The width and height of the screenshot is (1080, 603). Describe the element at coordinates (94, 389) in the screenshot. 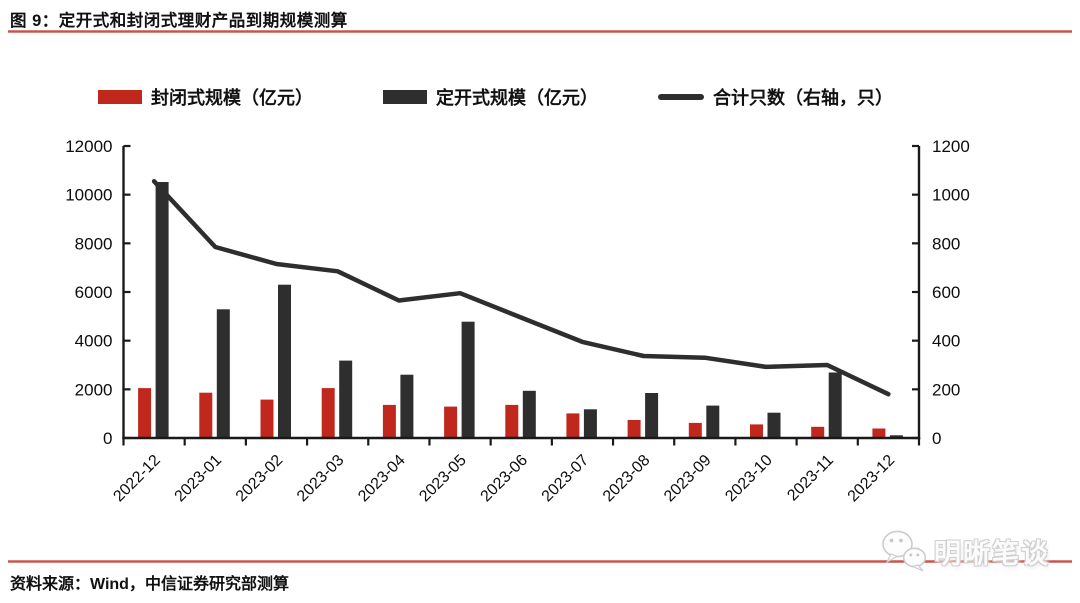

I see `left-tick-label: 2000` at that location.